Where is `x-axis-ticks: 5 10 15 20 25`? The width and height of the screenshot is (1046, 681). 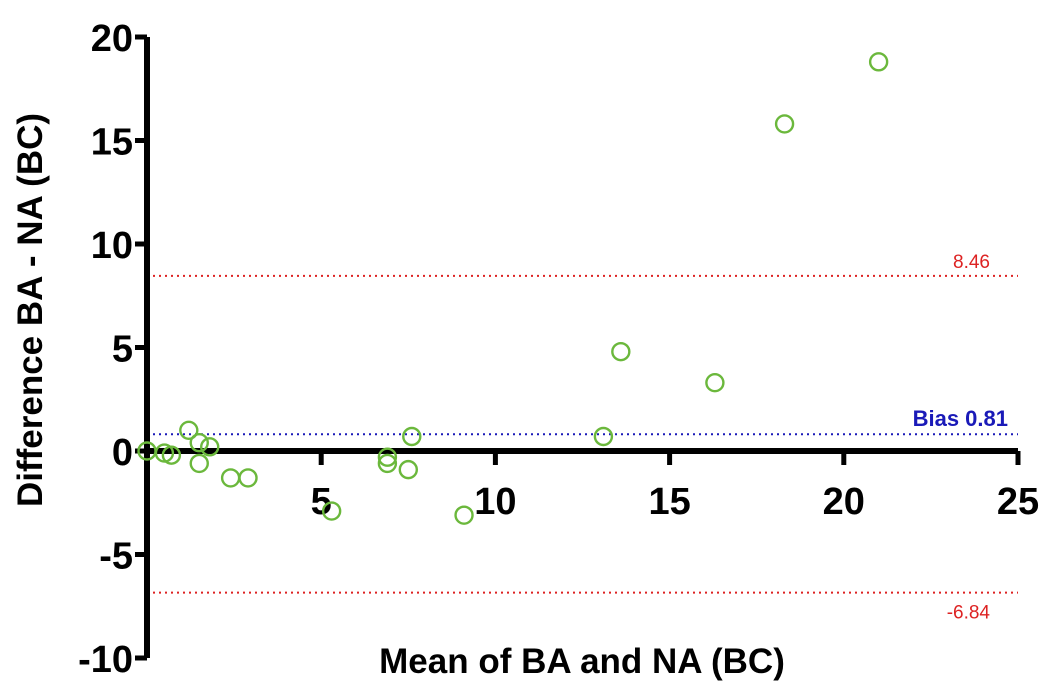 x-axis-ticks: 5 10 15 20 25 is located at coordinates (675, 487).